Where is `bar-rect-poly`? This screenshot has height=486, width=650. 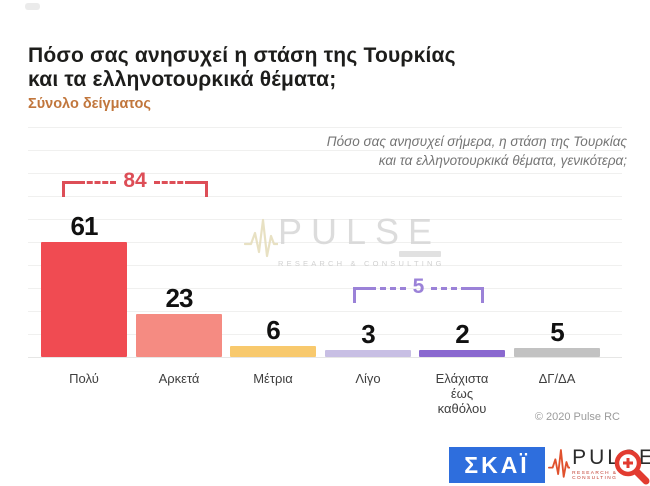 bar-rect-poly is located at coordinates (84, 299).